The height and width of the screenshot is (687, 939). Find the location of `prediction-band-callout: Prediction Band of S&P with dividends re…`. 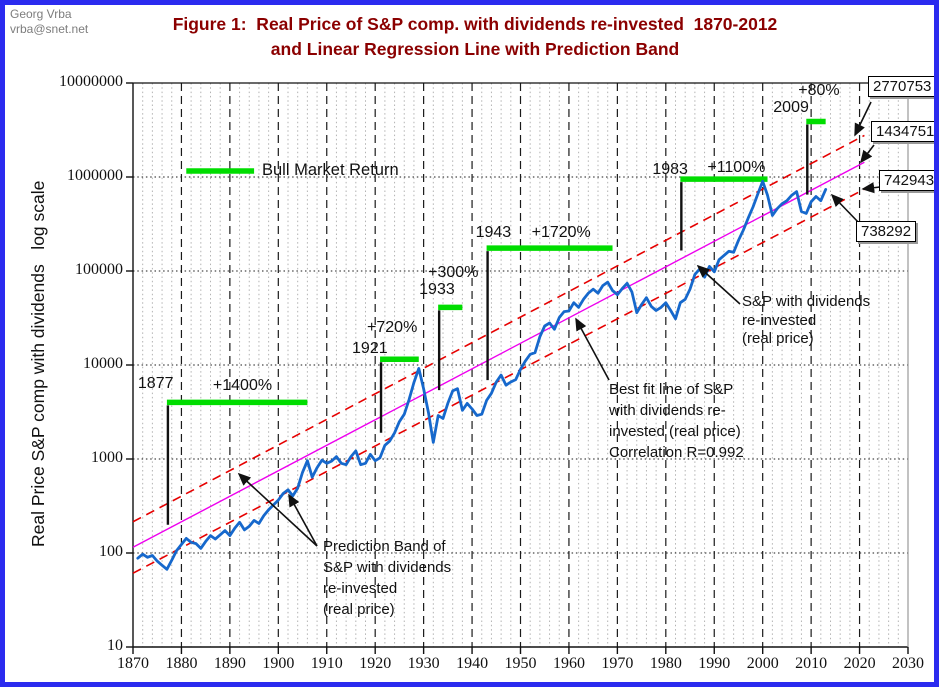

prediction-band-callout: Prediction Band of S&P with dividends re… is located at coordinates (387, 578).